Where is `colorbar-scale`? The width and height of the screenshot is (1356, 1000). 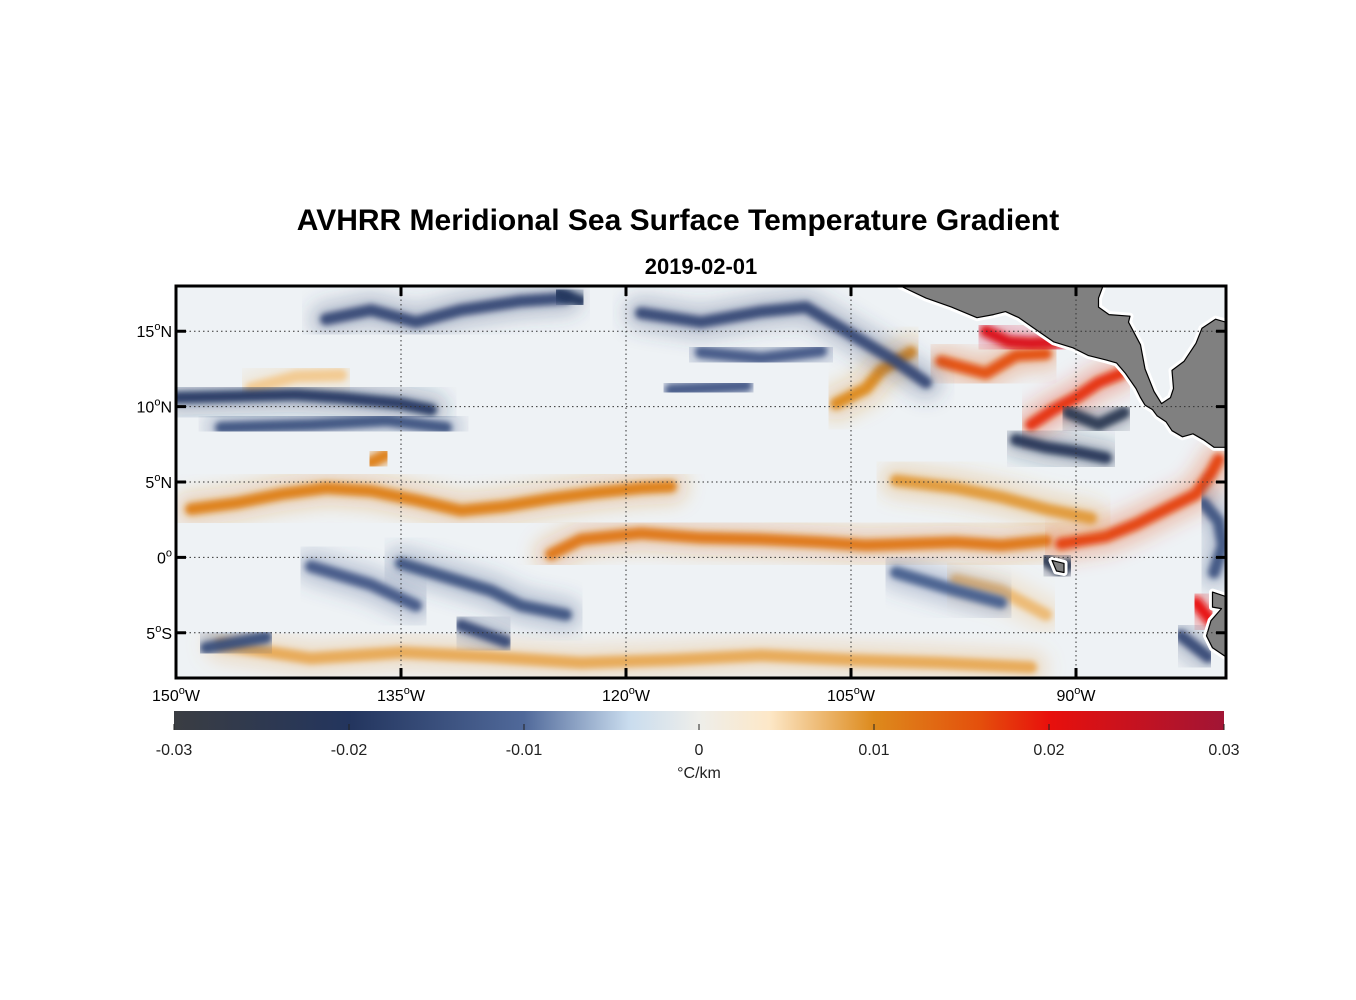 colorbar-scale is located at coordinates (699, 720).